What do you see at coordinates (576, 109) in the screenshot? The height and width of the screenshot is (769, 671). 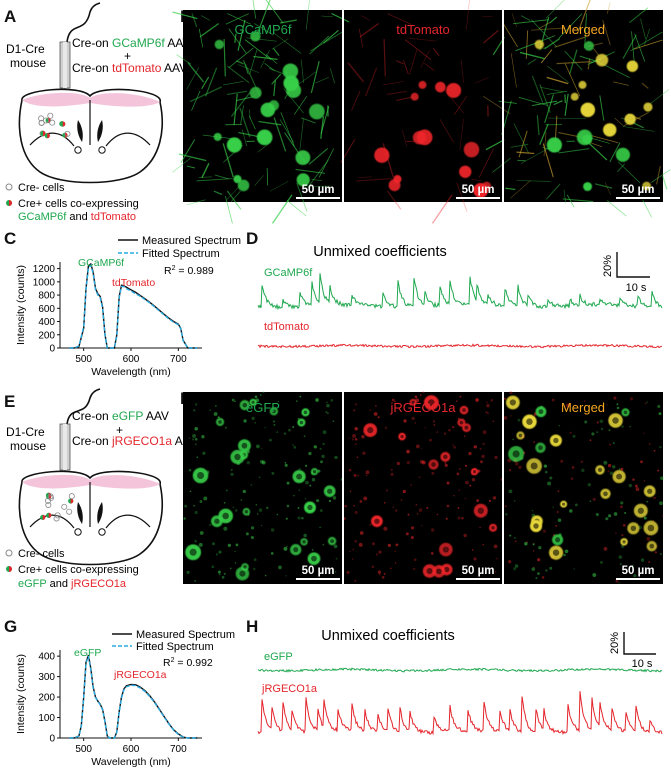 I see `micrograph-merged-b` at bounding box center [576, 109].